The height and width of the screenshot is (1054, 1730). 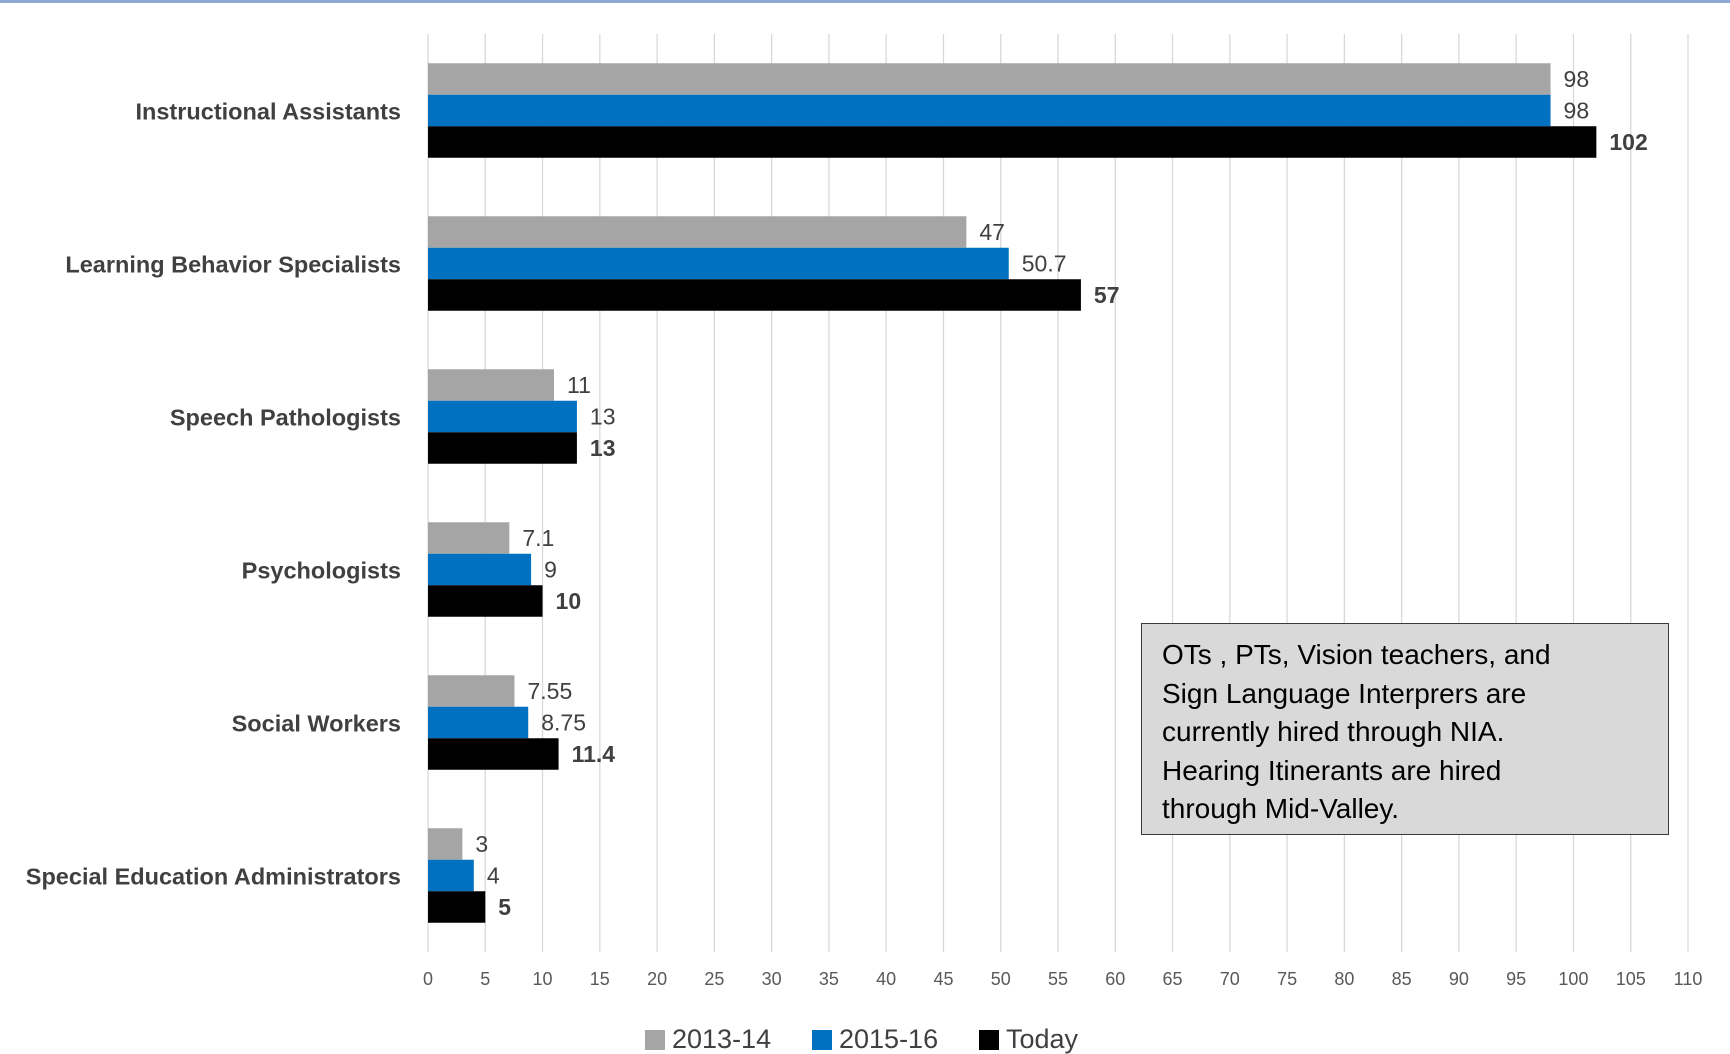 I want to click on data-label: 11, so click(x=579, y=385).